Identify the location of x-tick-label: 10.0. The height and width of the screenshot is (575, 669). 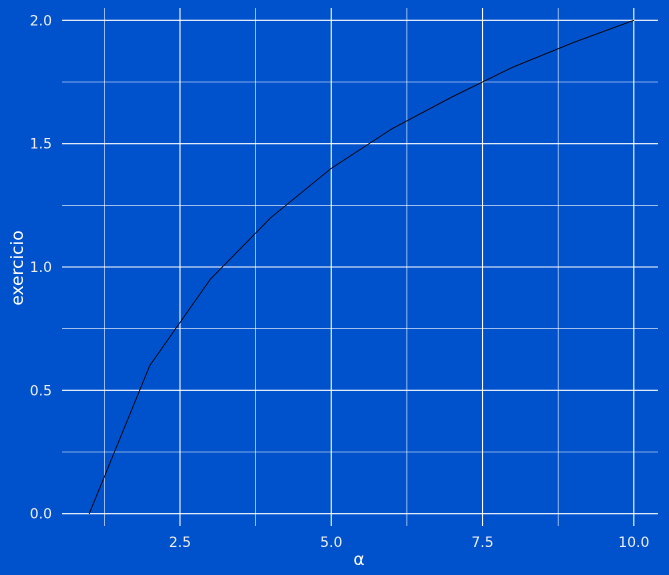
(633, 543).